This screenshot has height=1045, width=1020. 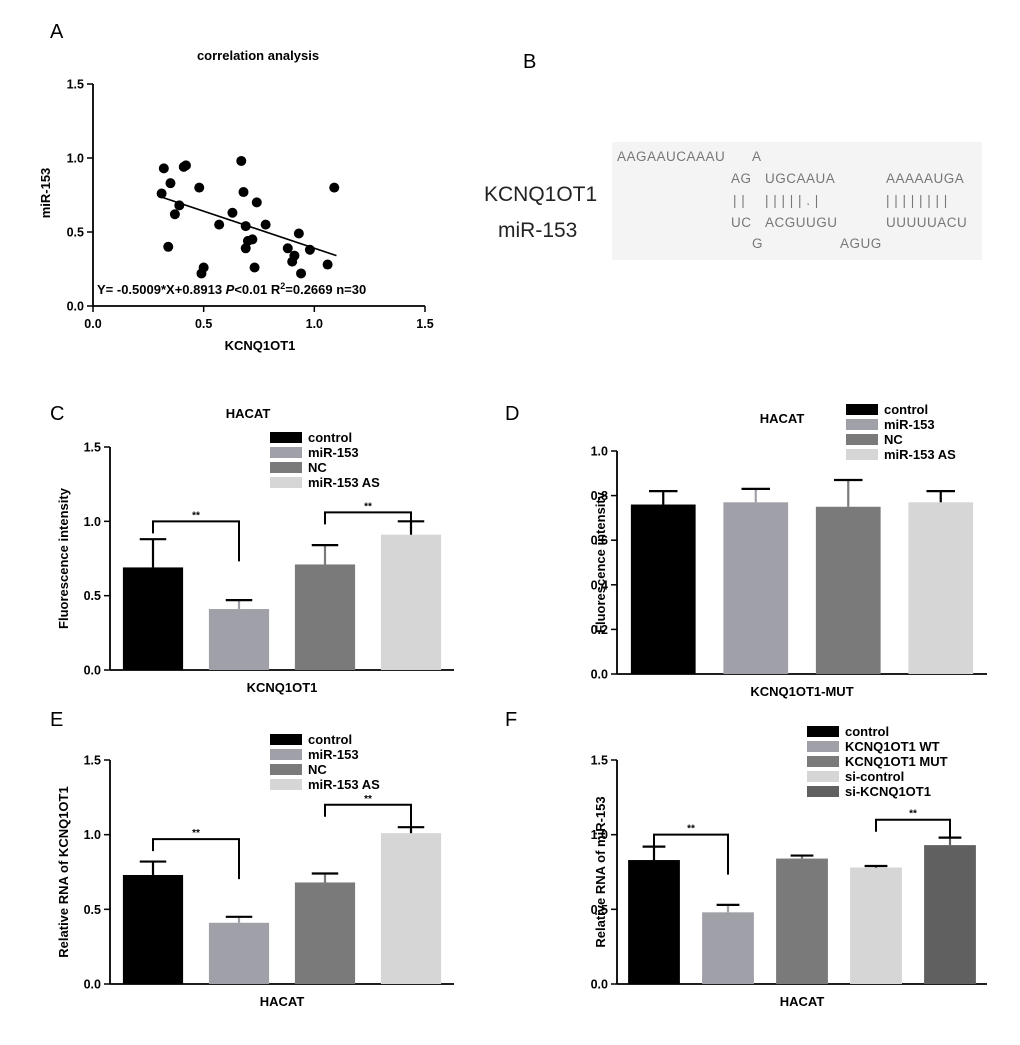 What do you see at coordinates (153, 618) in the screenshot?
I see `bar-control` at bounding box center [153, 618].